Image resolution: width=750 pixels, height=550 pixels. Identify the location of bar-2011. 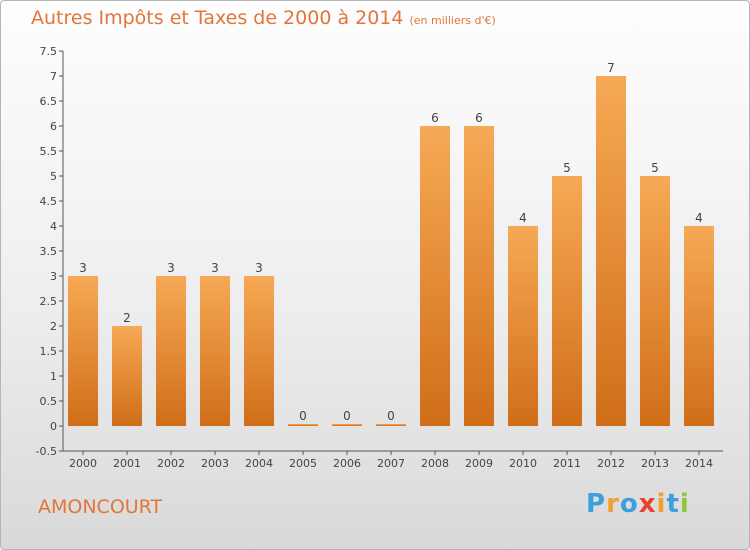
(567, 301).